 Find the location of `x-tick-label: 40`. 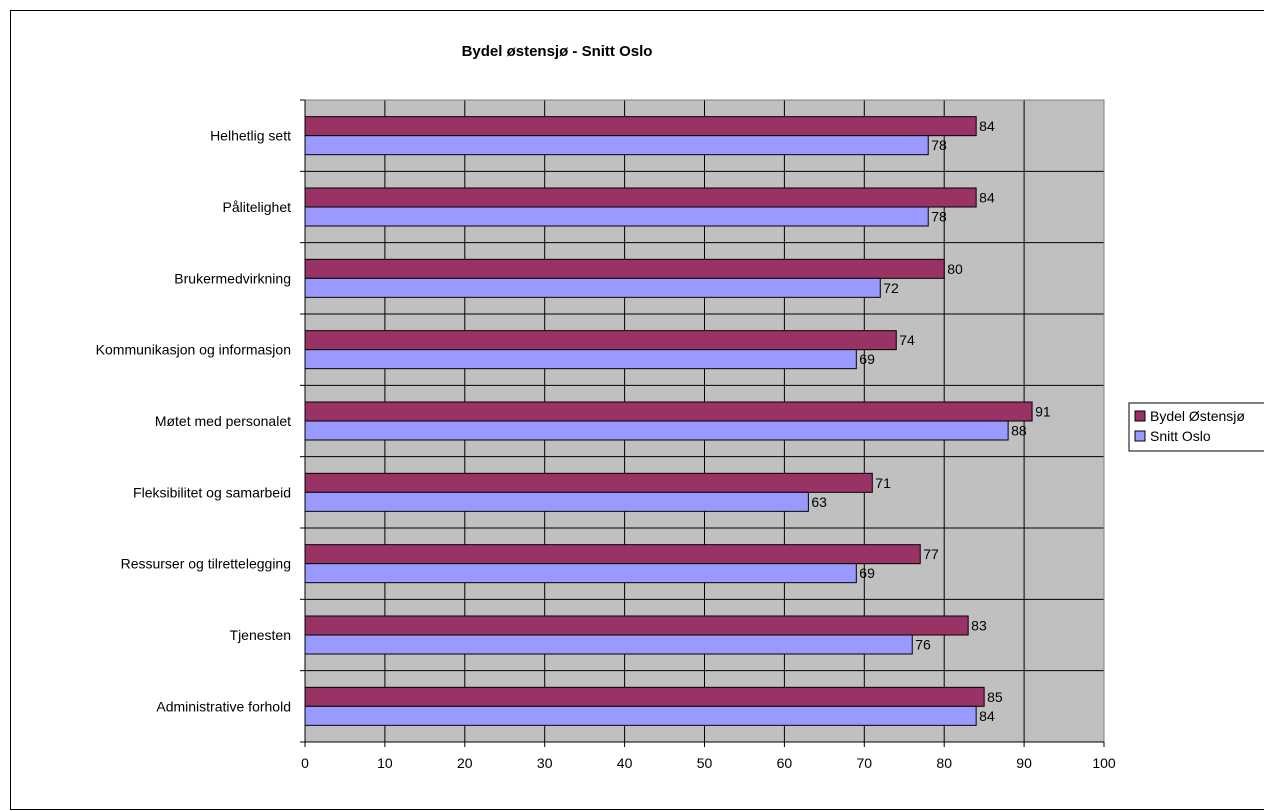

x-tick-label: 40 is located at coordinates (625, 763).